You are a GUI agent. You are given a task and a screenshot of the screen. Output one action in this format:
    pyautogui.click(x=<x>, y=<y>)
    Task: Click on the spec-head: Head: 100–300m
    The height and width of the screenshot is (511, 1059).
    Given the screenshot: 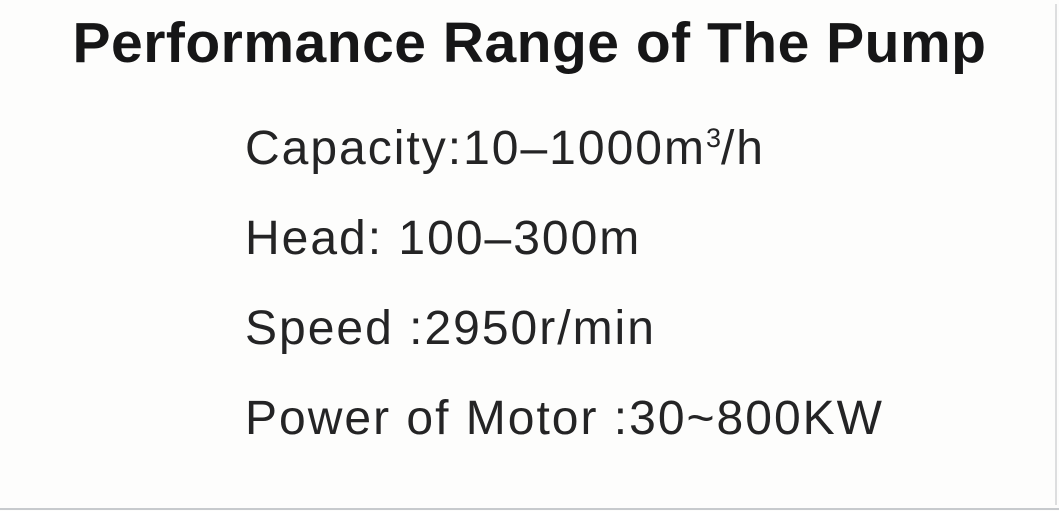 What is the action you would take?
    pyautogui.click(x=564, y=239)
    